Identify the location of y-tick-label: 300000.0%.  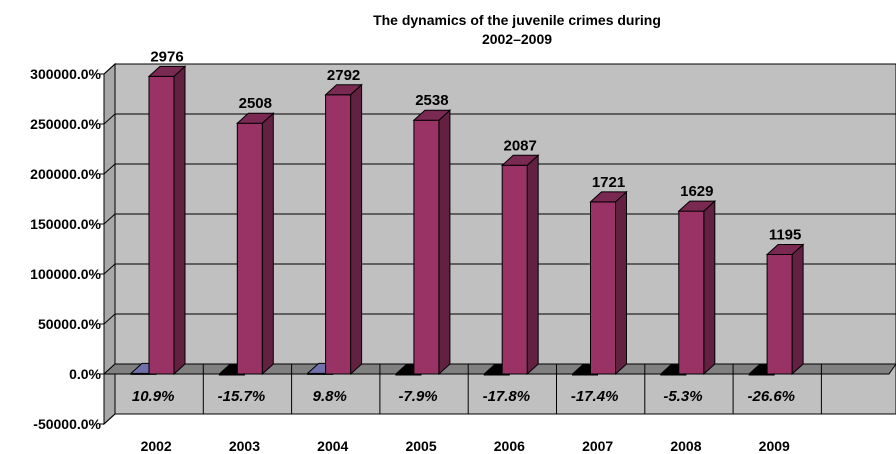
(65, 74).